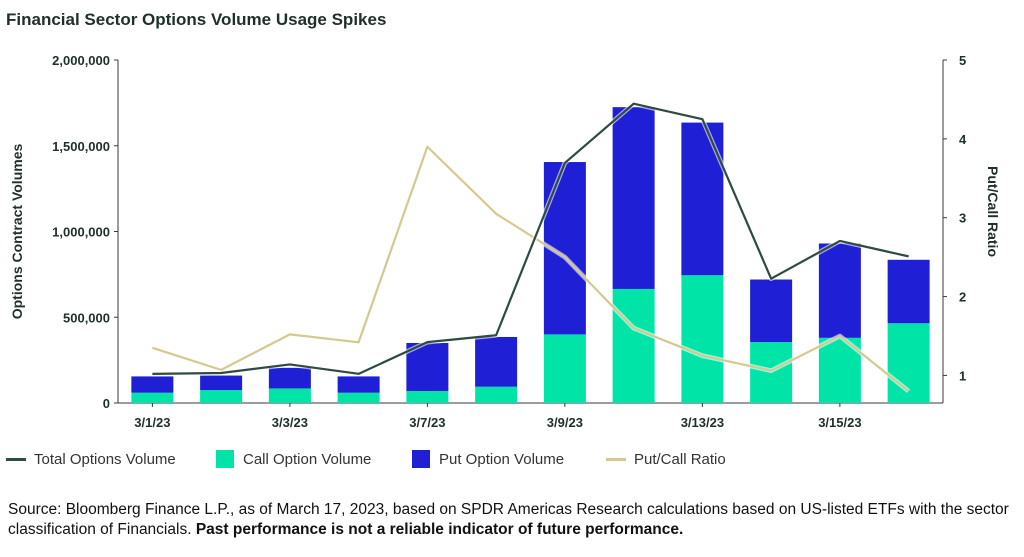  Describe the element at coordinates (86, 317) in the screenshot. I see `y-tick-label: 500,000` at that location.